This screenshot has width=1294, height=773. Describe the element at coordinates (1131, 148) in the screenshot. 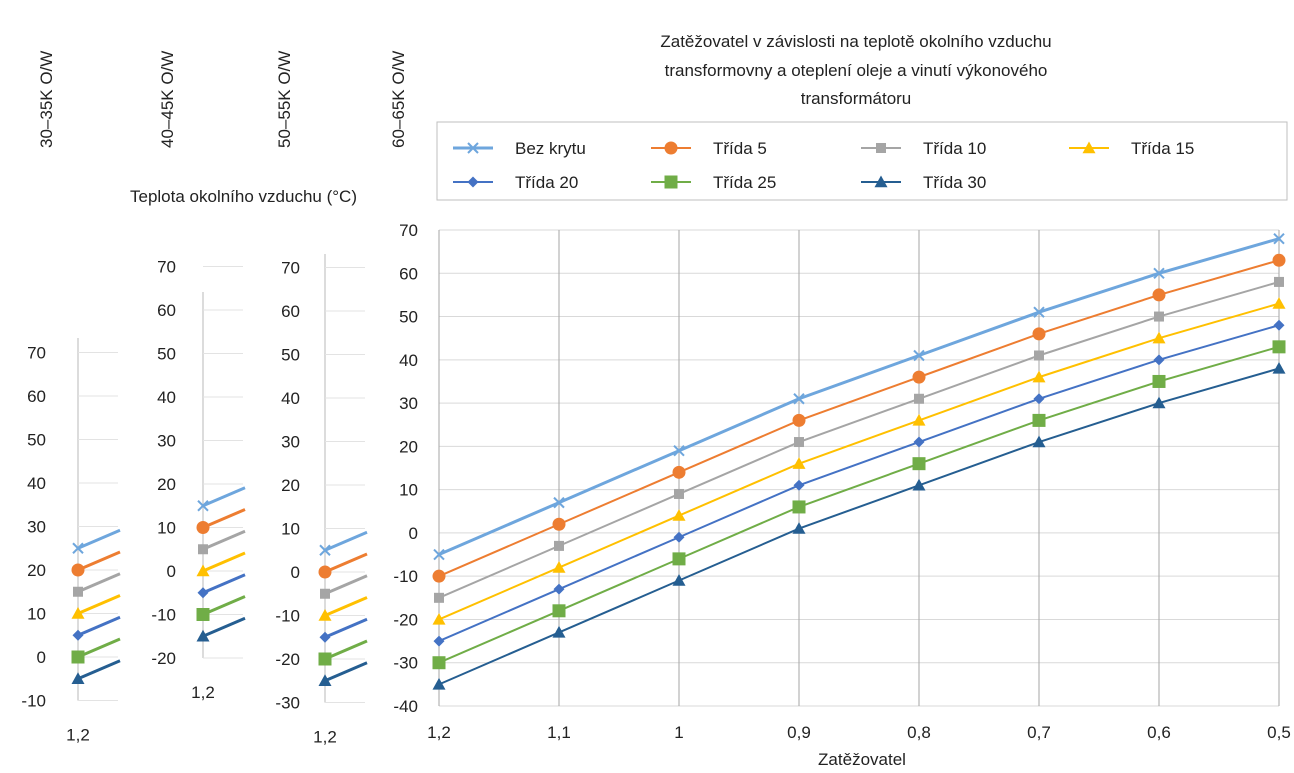

I see `legend-item-4: Třída 15` at that location.